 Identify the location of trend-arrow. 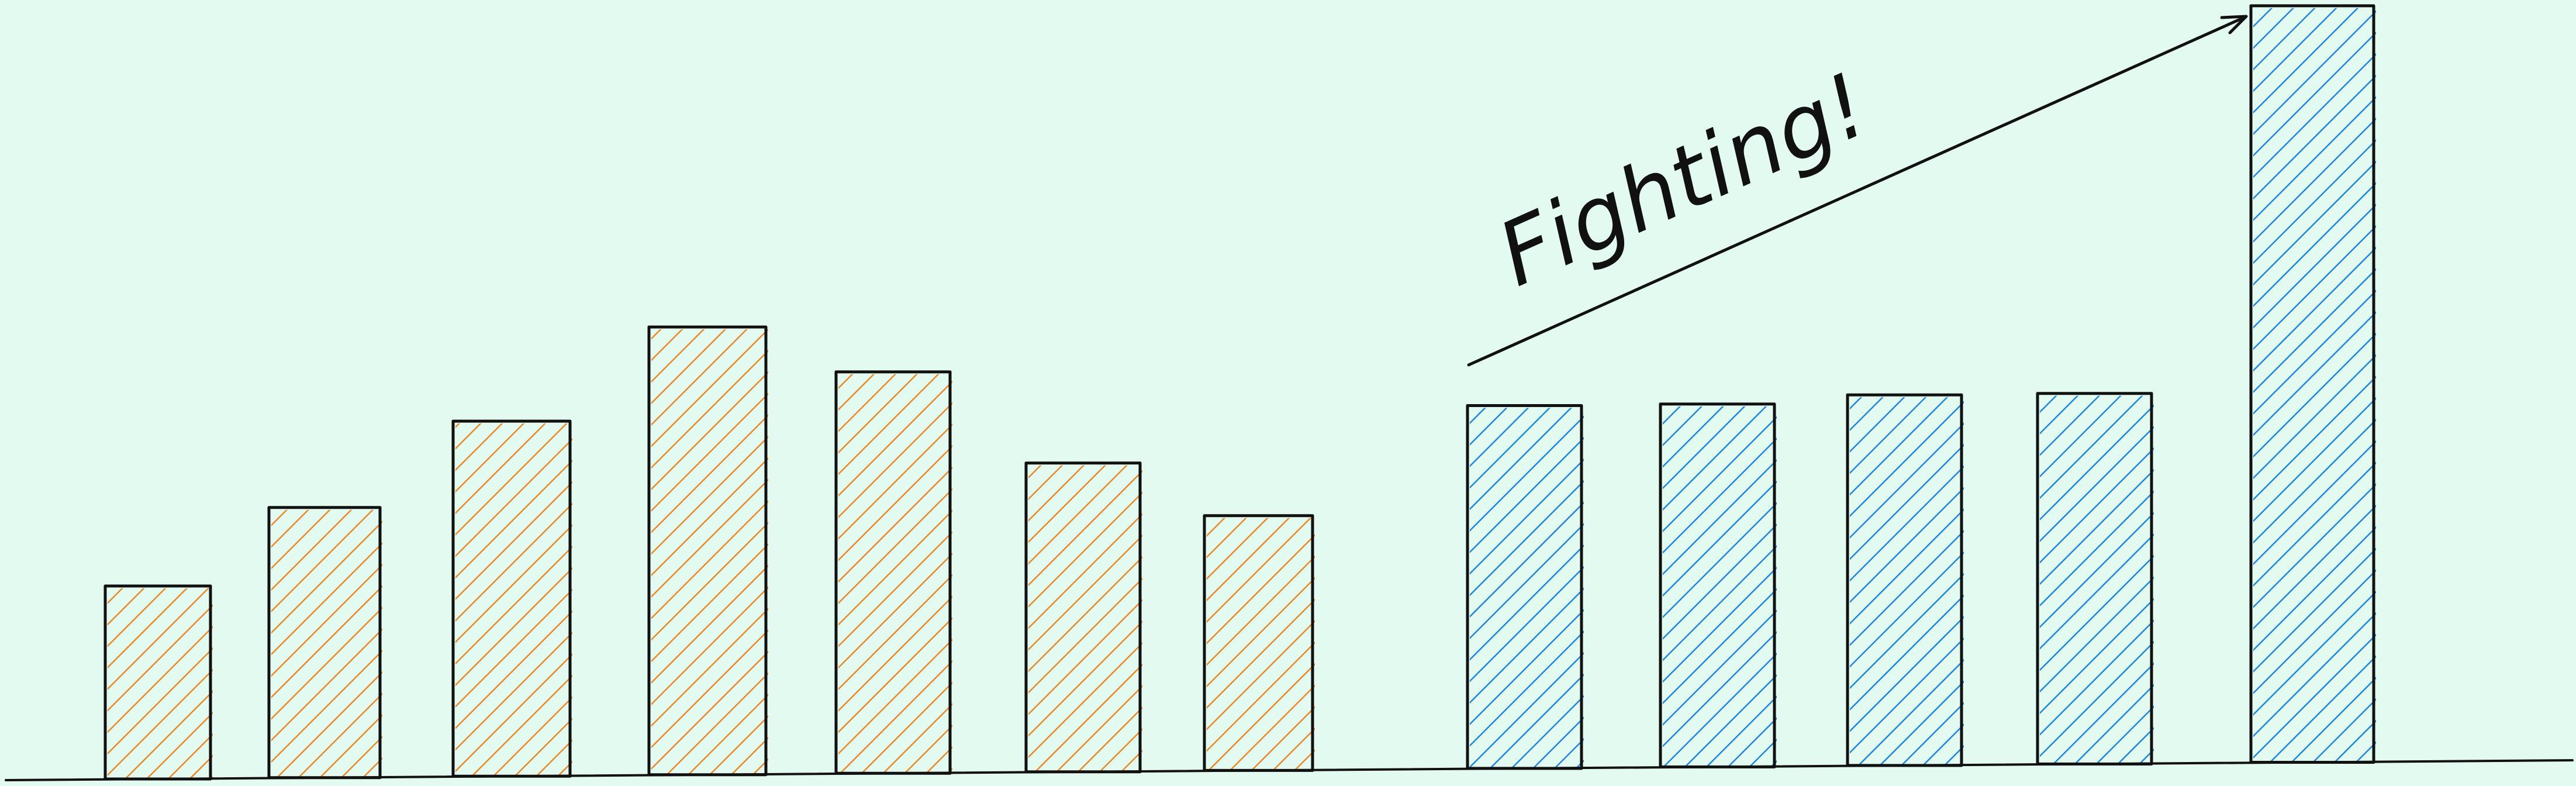
(1857, 191).